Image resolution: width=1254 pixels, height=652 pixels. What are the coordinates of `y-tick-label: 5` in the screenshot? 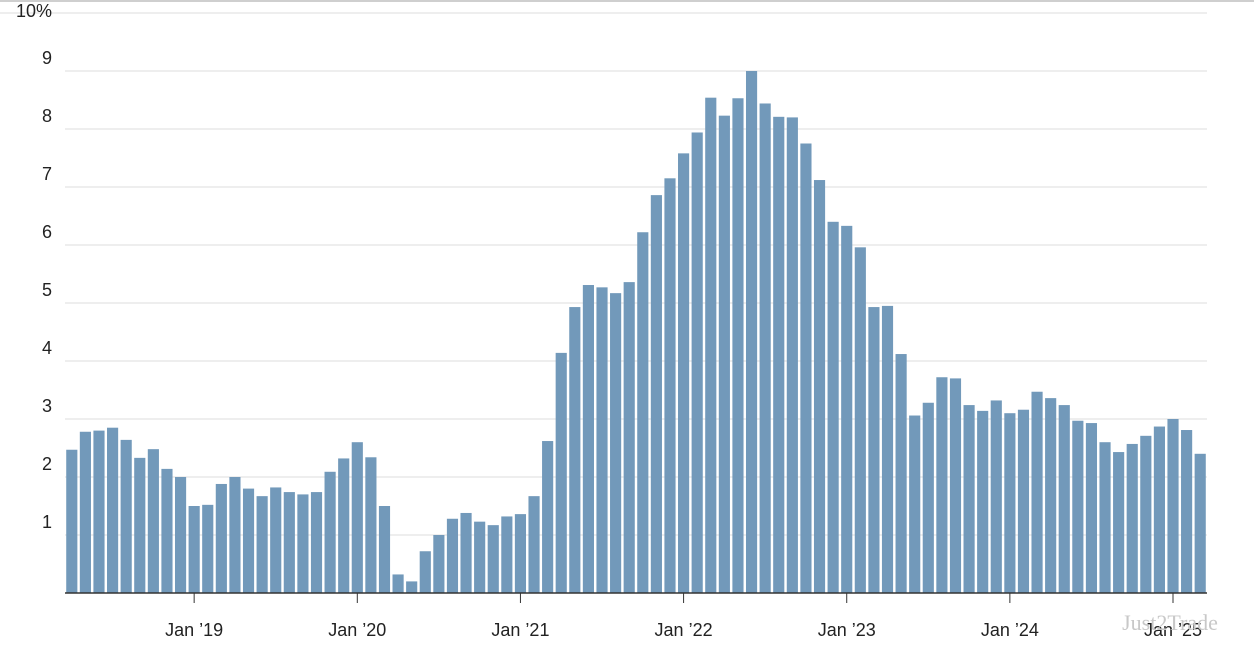 It's located at (47, 290).